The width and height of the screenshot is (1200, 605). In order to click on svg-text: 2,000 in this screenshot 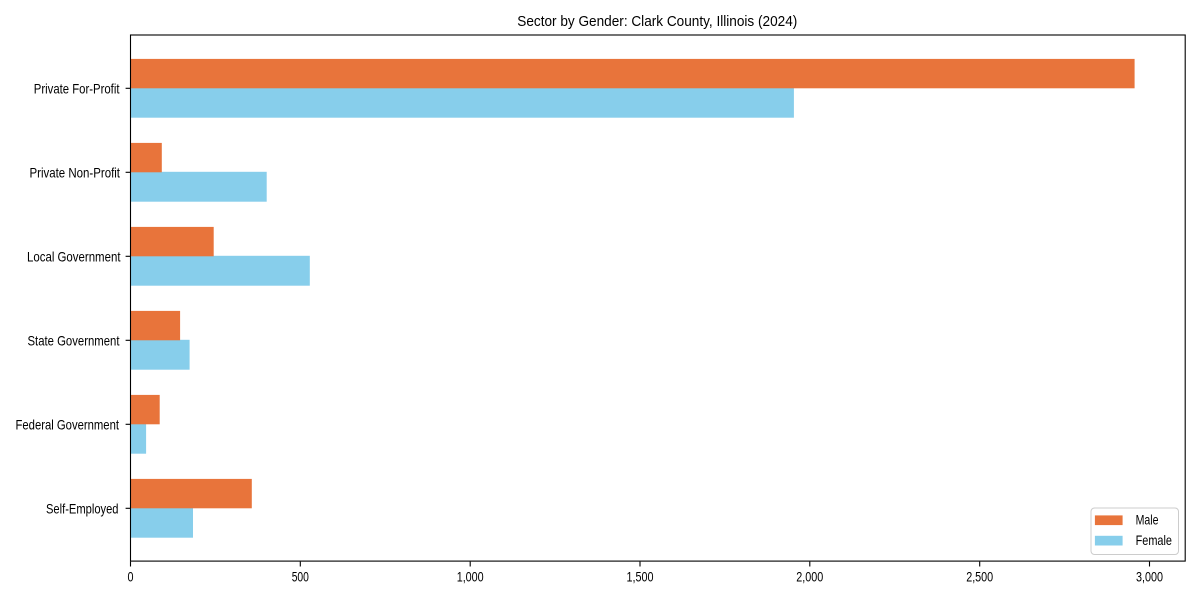, I will do `click(809, 577)`.